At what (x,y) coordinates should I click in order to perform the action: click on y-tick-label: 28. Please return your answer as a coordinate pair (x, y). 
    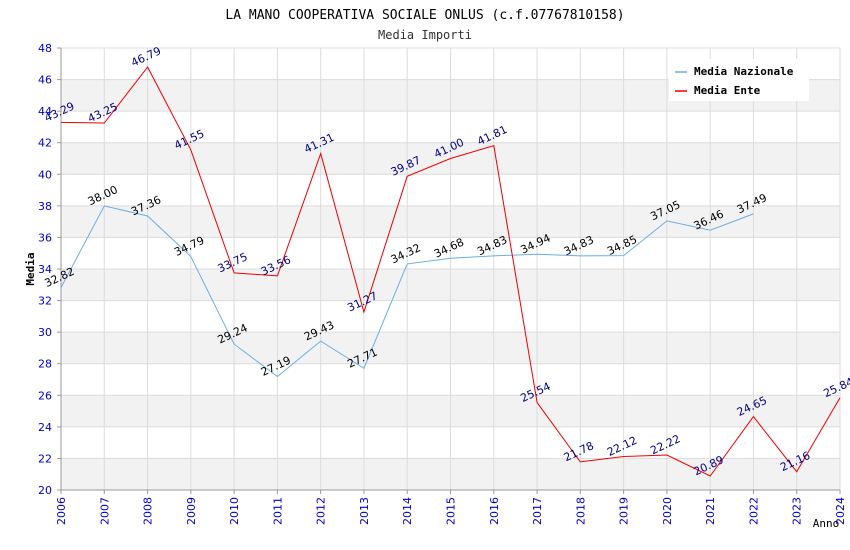
    Looking at the image, I should click on (45, 364).